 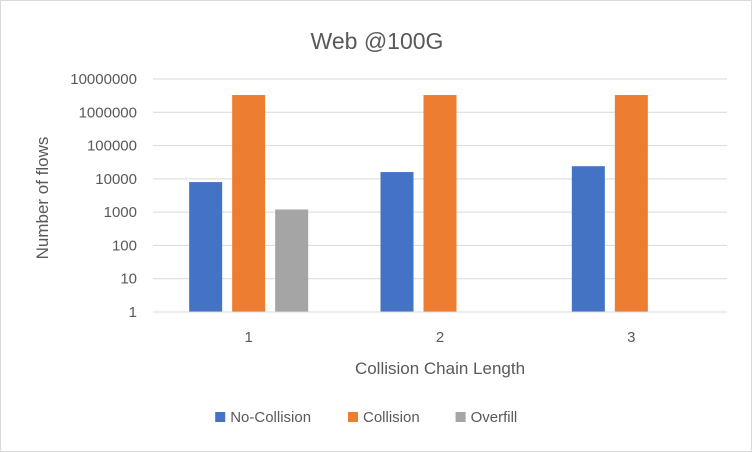 I want to click on y-tick-label: 1, so click(x=133, y=312).